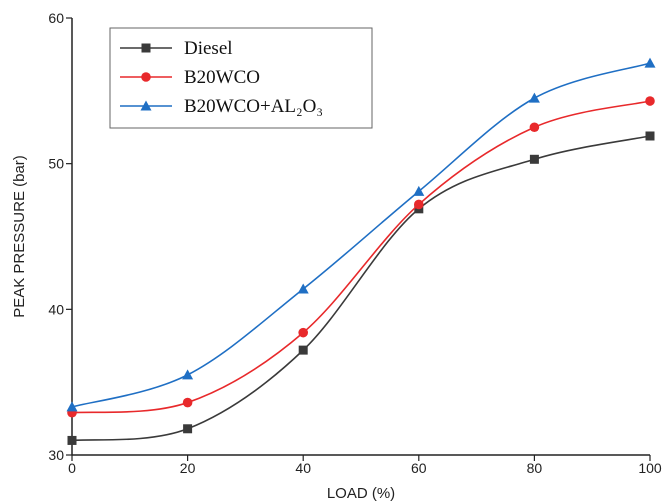 The height and width of the screenshot is (504, 671). What do you see at coordinates (176, 48) in the screenshot?
I see `legend-entry: Diesel` at bounding box center [176, 48].